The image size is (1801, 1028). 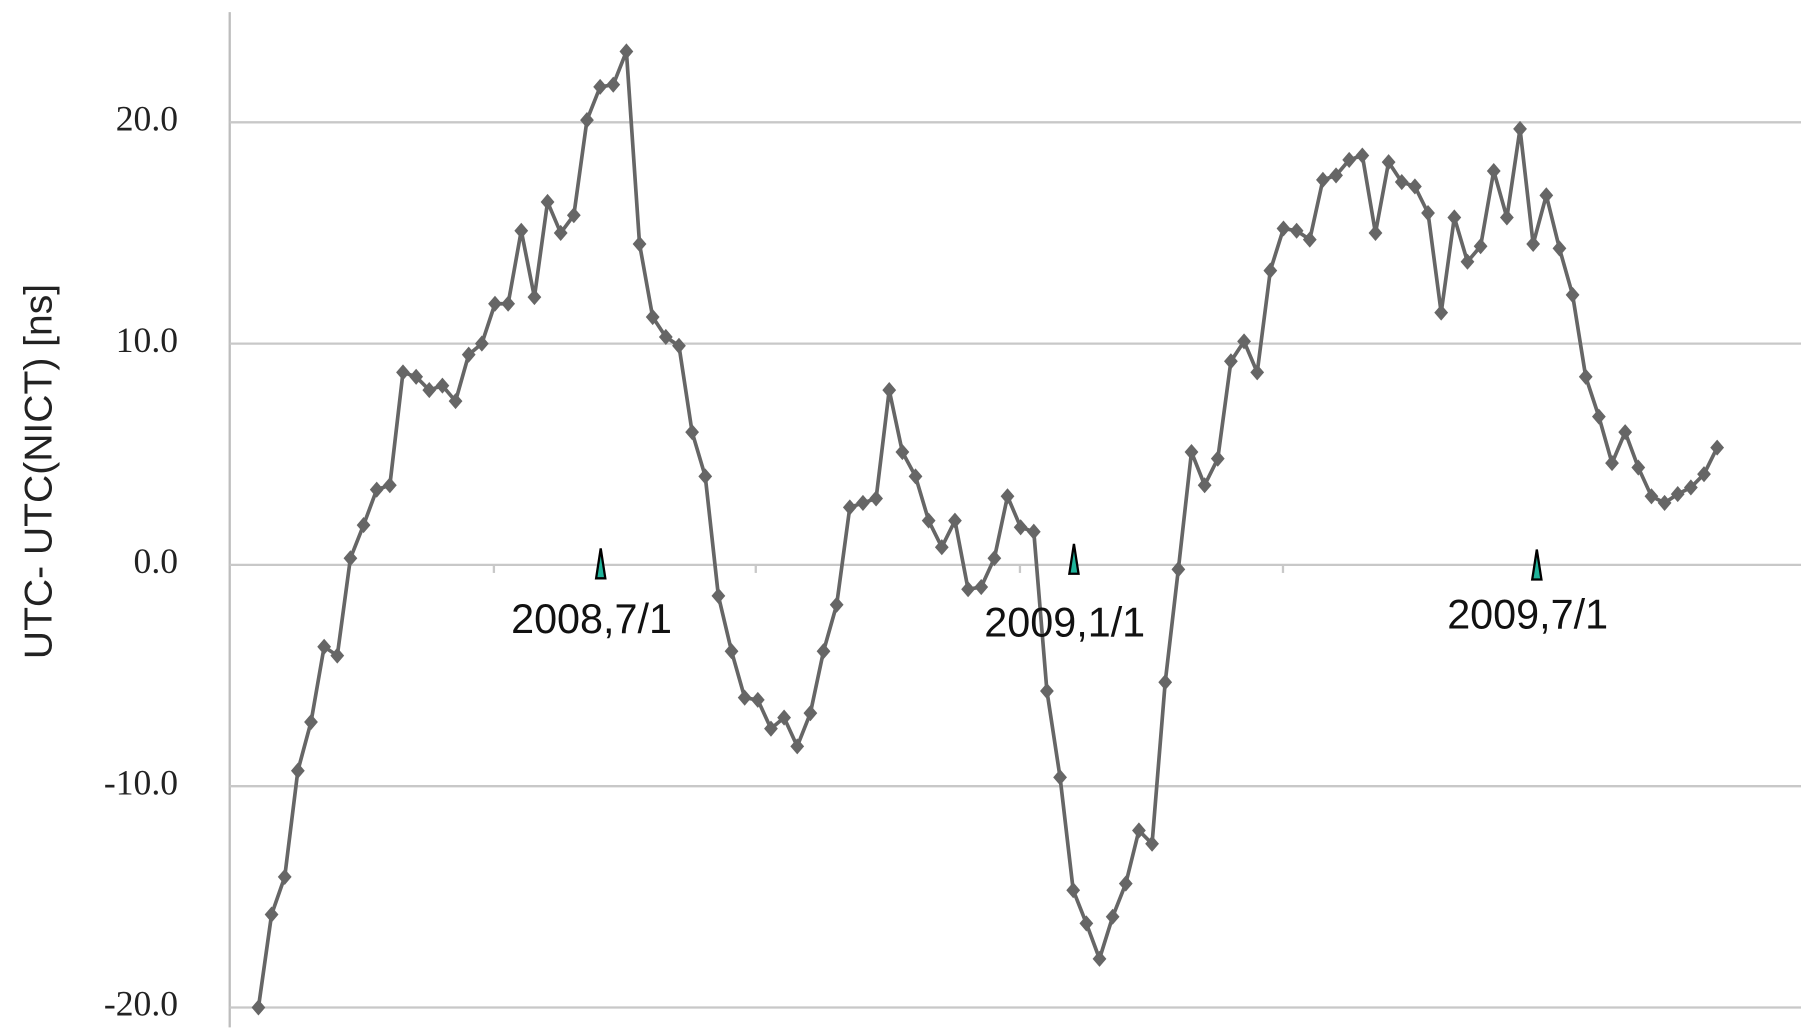 What do you see at coordinates (147, 340) in the screenshot?
I see `y-tick-label: 10.0` at bounding box center [147, 340].